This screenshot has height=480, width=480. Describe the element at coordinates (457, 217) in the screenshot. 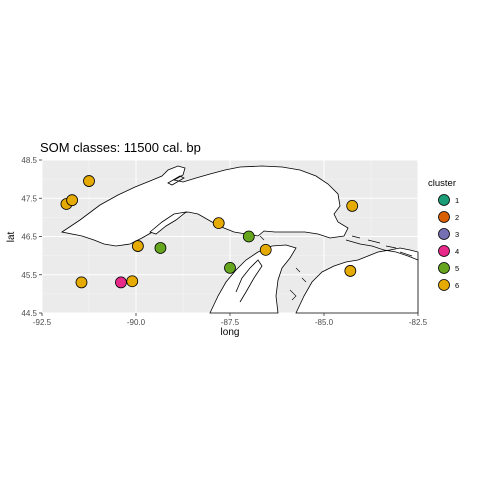

I see `legend-label: 2` at that location.